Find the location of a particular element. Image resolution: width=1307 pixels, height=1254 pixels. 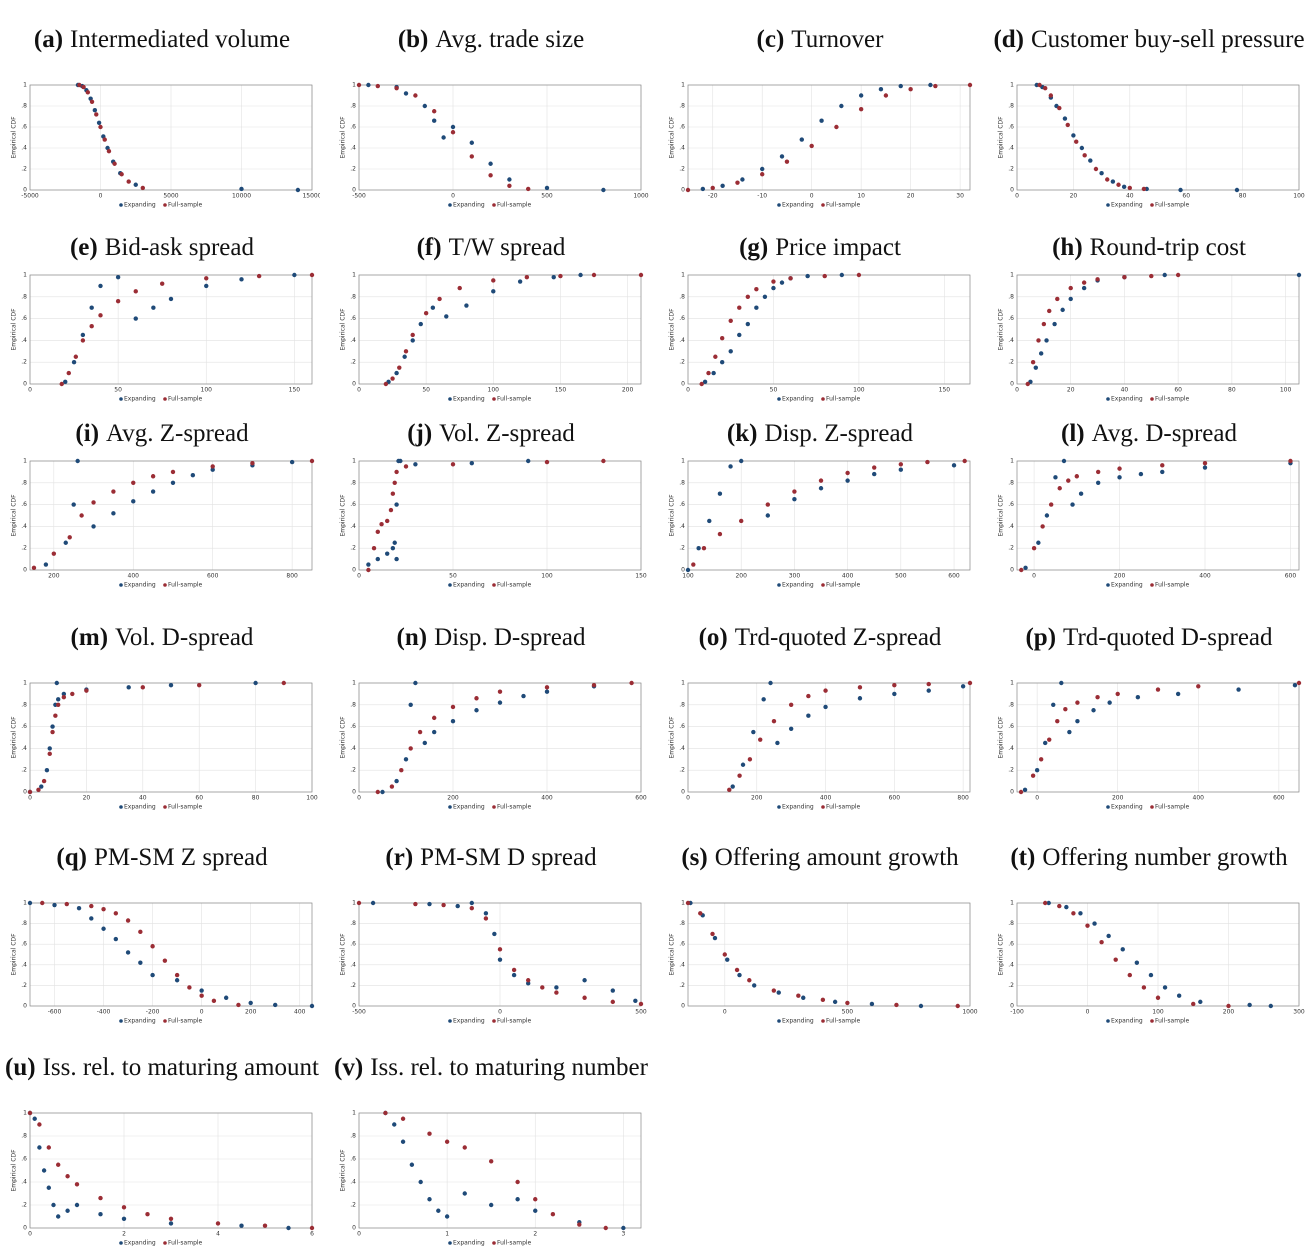

x-tick-label: -20 is located at coordinates (713, 196).